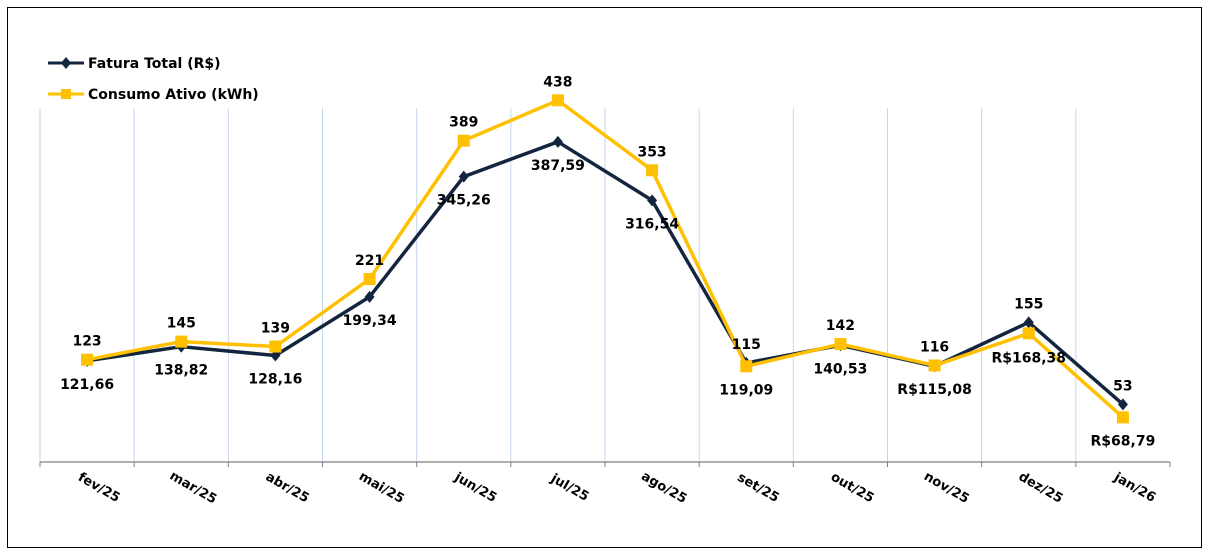 This screenshot has height=556, width=1212. I want to click on data-label-consumo: 389, so click(463, 123).